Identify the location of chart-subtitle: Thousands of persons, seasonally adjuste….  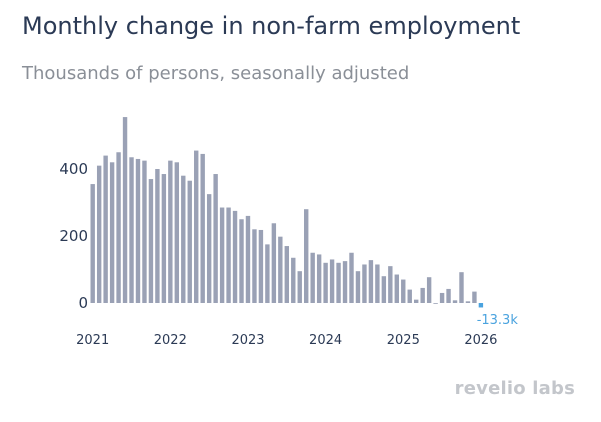
(216, 73).